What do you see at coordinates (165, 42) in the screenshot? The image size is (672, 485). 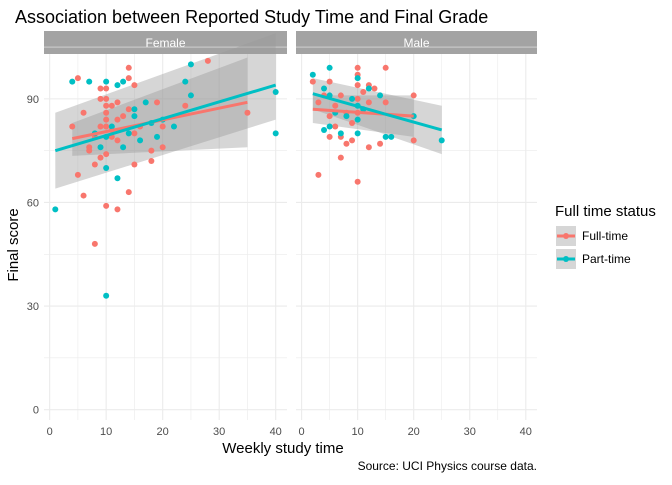 I see `facet-strip-female` at bounding box center [165, 42].